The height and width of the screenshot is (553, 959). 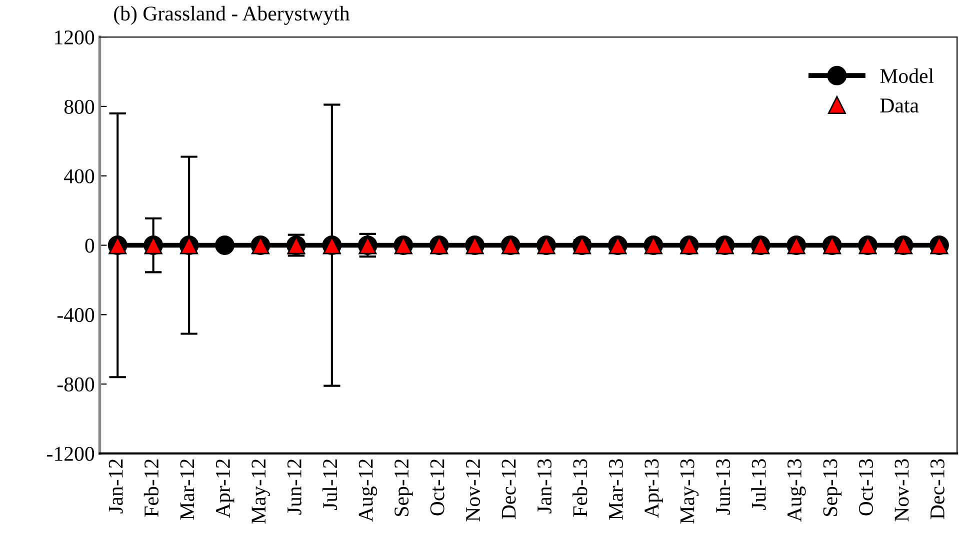 I want to click on x-tick-label: Sep-12, so click(x=403, y=487).